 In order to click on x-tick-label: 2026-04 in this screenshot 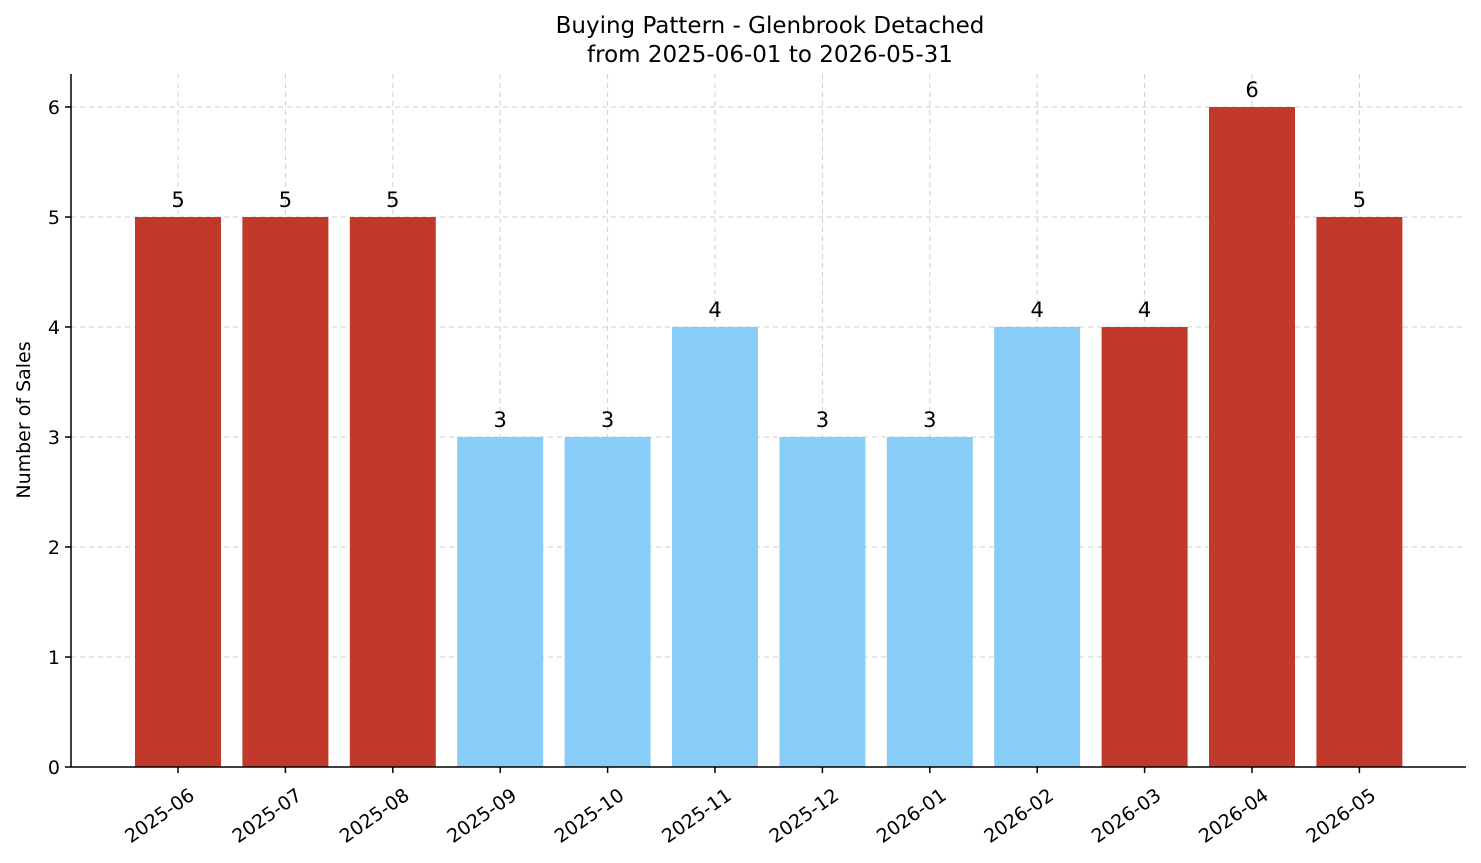, I will do `click(1234, 816)`.